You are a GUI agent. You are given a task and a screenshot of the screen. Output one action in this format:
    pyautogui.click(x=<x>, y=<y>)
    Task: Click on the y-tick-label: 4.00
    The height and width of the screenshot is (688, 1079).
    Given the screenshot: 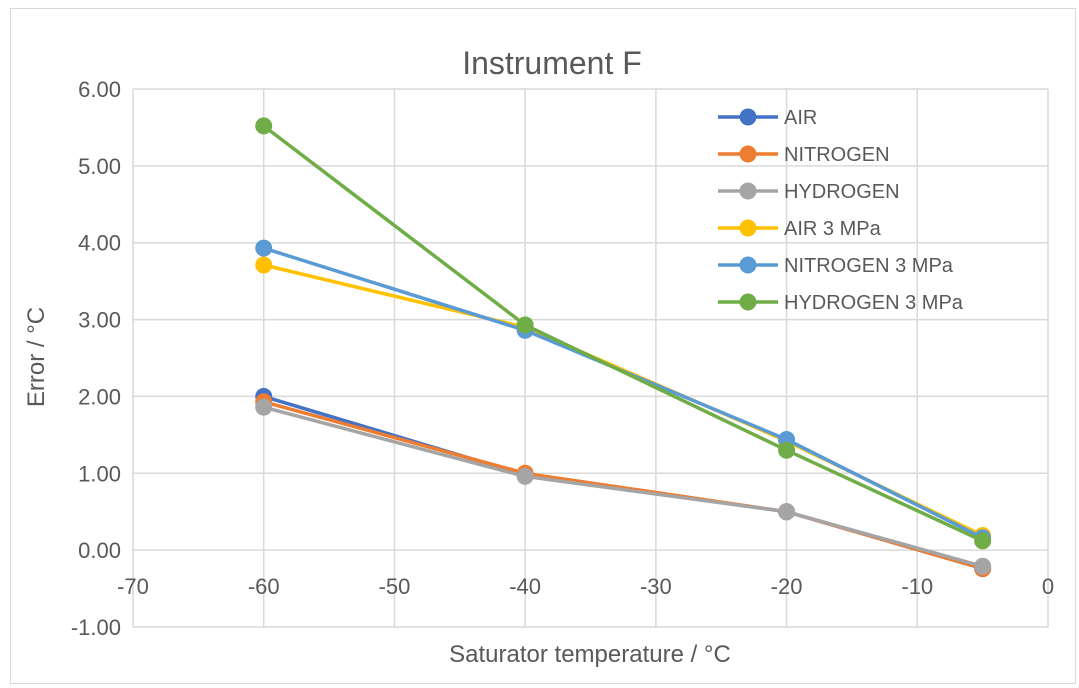 What is the action you would take?
    pyautogui.click(x=99, y=243)
    